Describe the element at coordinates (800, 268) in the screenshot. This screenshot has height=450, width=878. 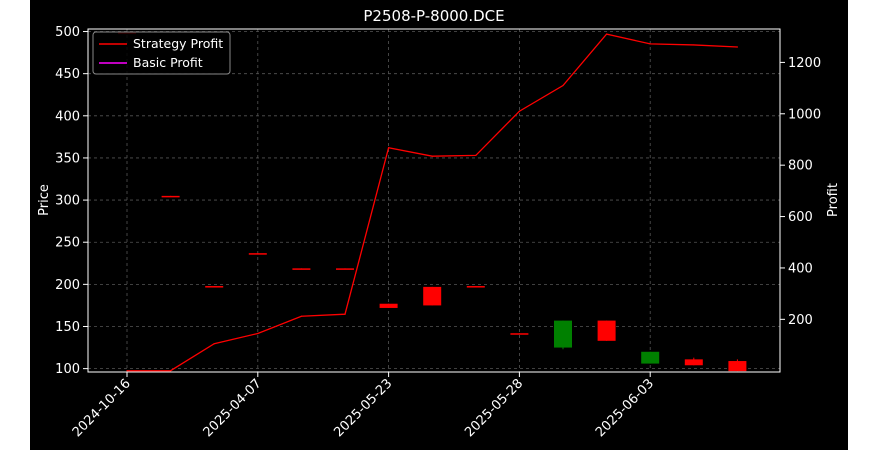
I see `right-tick-label: 400` at that location.